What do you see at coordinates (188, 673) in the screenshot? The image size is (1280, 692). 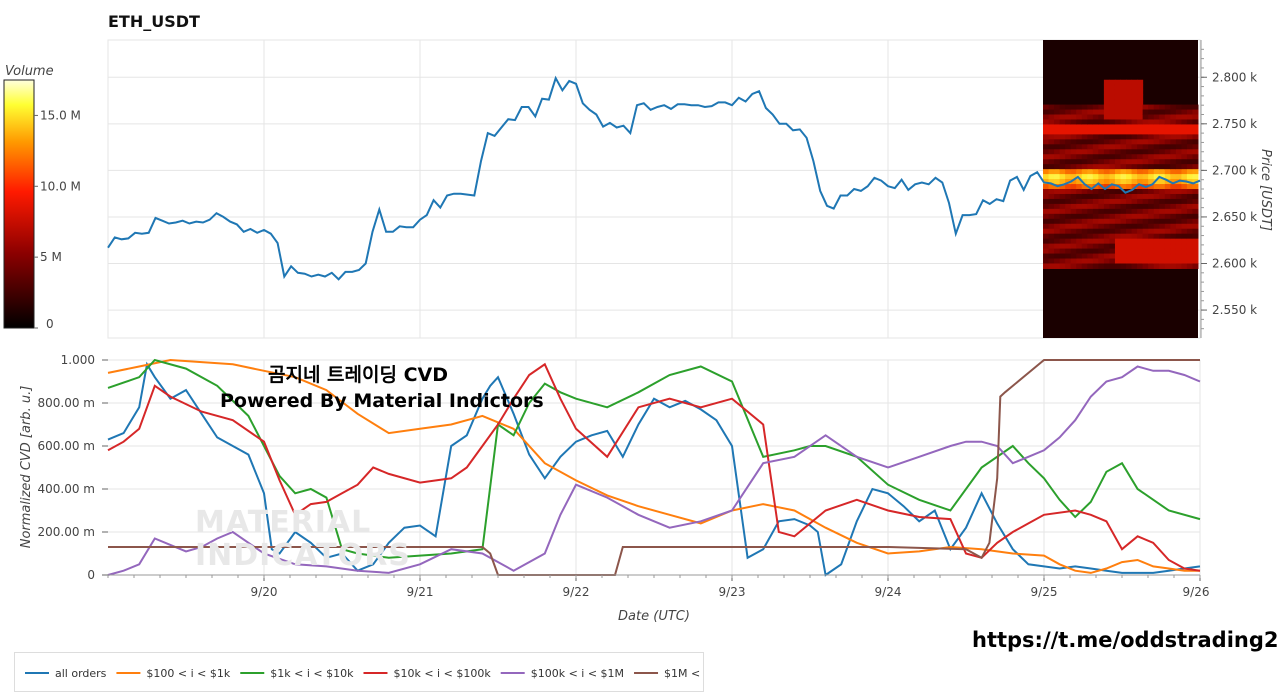 I see `legend-label-1: $100 < i < $1k` at bounding box center [188, 673].